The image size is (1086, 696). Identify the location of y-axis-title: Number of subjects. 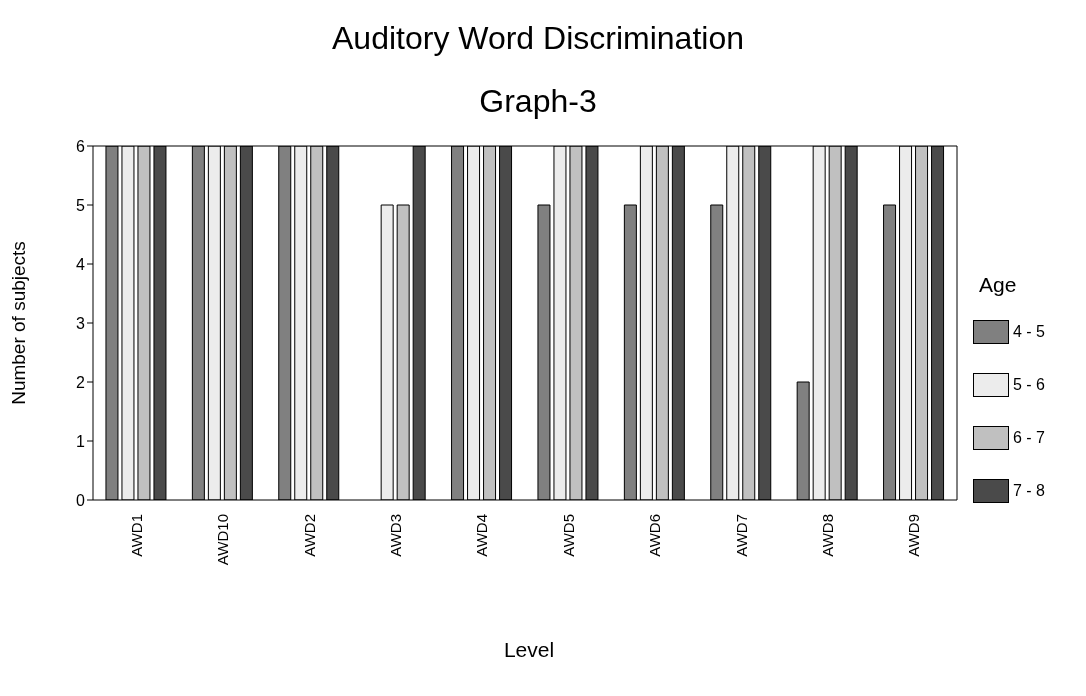
(18, 323).